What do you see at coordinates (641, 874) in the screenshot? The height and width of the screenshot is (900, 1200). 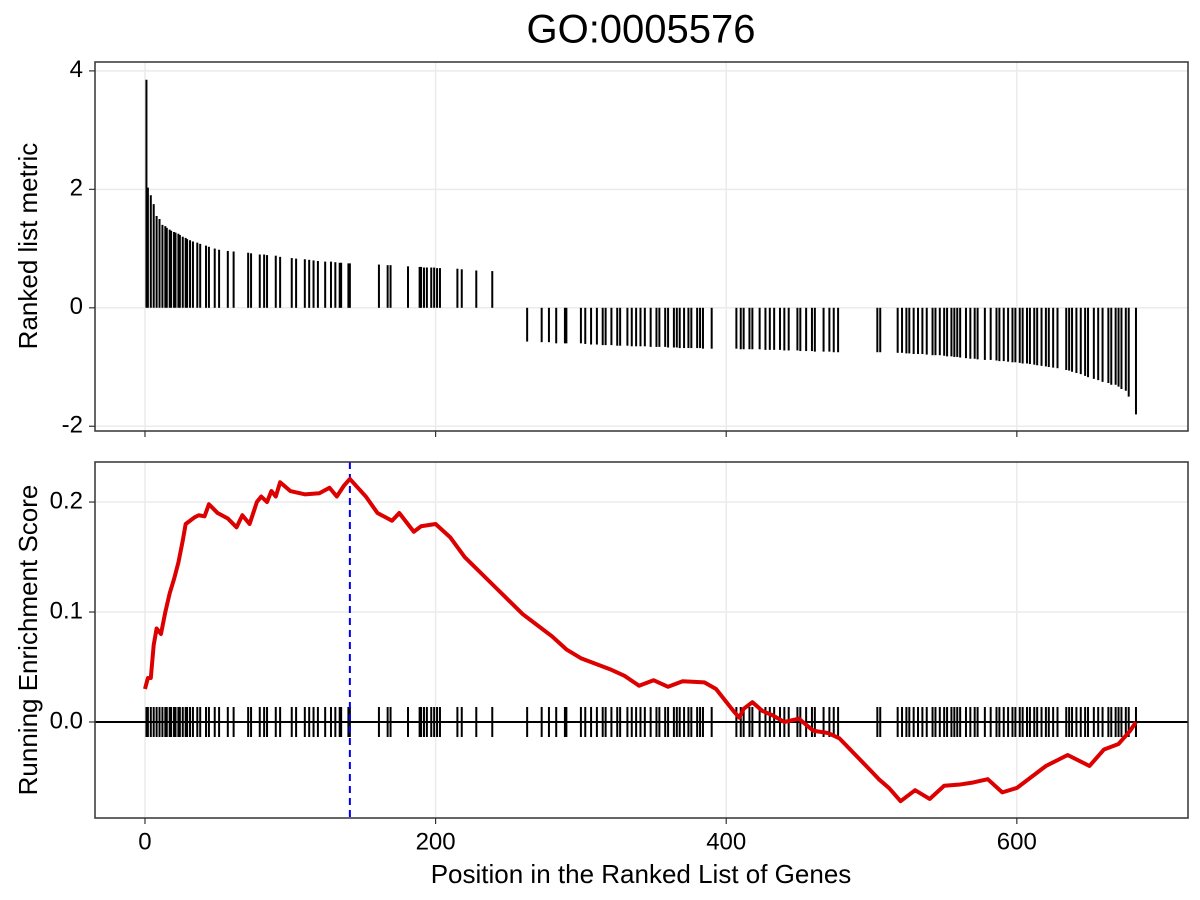 I see `x-axis-label: Position in the Ranked List of Genes` at bounding box center [641, 874].